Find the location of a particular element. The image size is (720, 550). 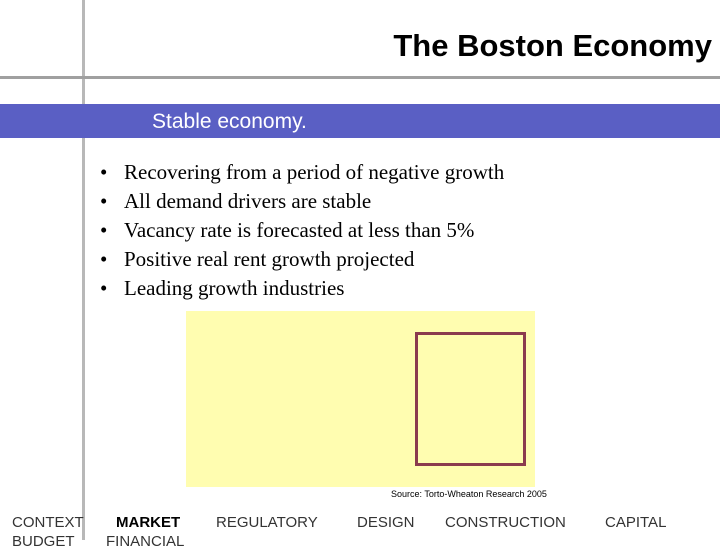

bullet-item: • All demand drivers are stable is located at coordinates (302, 201).